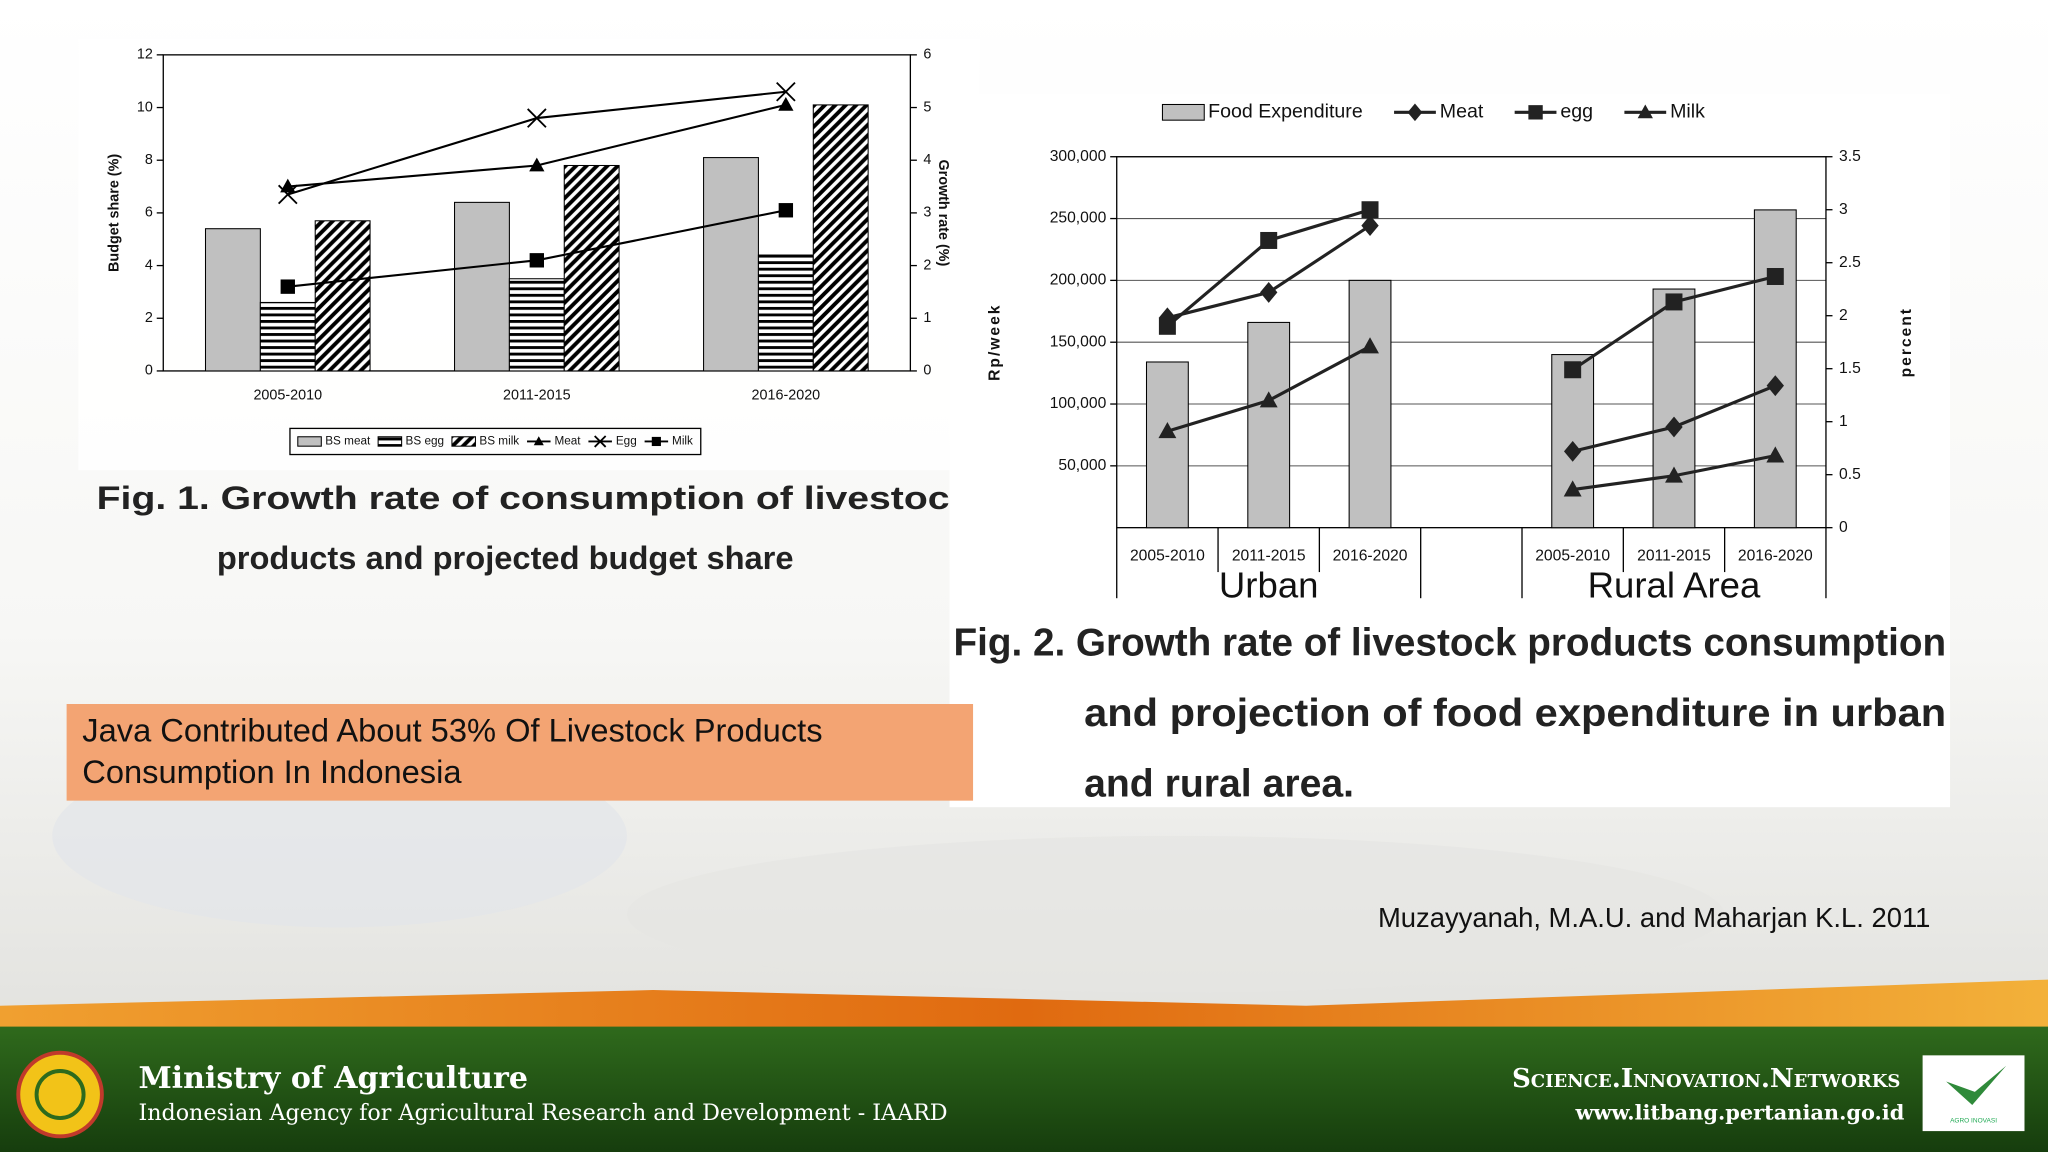  Describe the element at coordinates (149, 213) in the screenshot. I see `y-tick-label: 6` at that location.